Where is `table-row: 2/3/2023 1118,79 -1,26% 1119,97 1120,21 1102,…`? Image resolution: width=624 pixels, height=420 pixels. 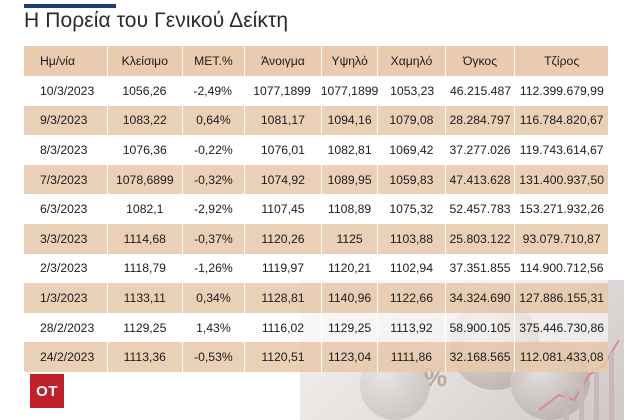 table-row: 2/3/2023 1118,79 -1,26% 1119,97 1120,21 1102,… is located at coordinates (316, 268).